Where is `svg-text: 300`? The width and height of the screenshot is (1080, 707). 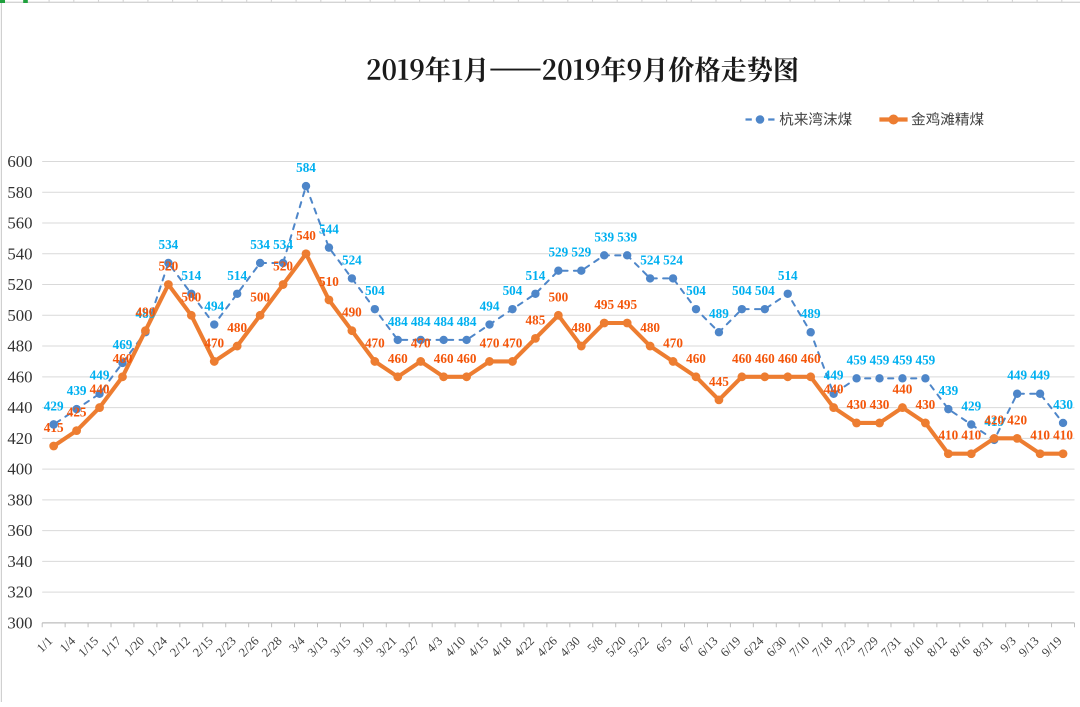 svg-text: 300 is located at coordinates (19, 622).